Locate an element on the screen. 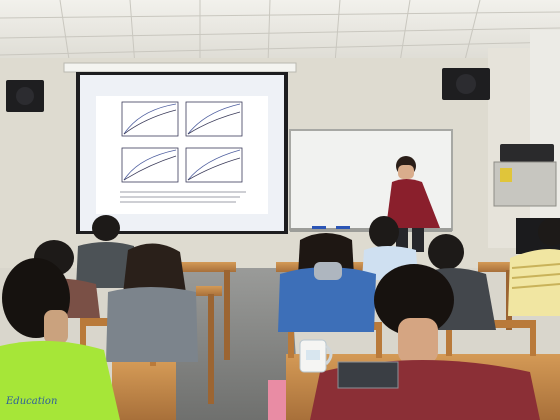 This screenshot has height=420, width=560. mug is located at coordinates (316, 356).